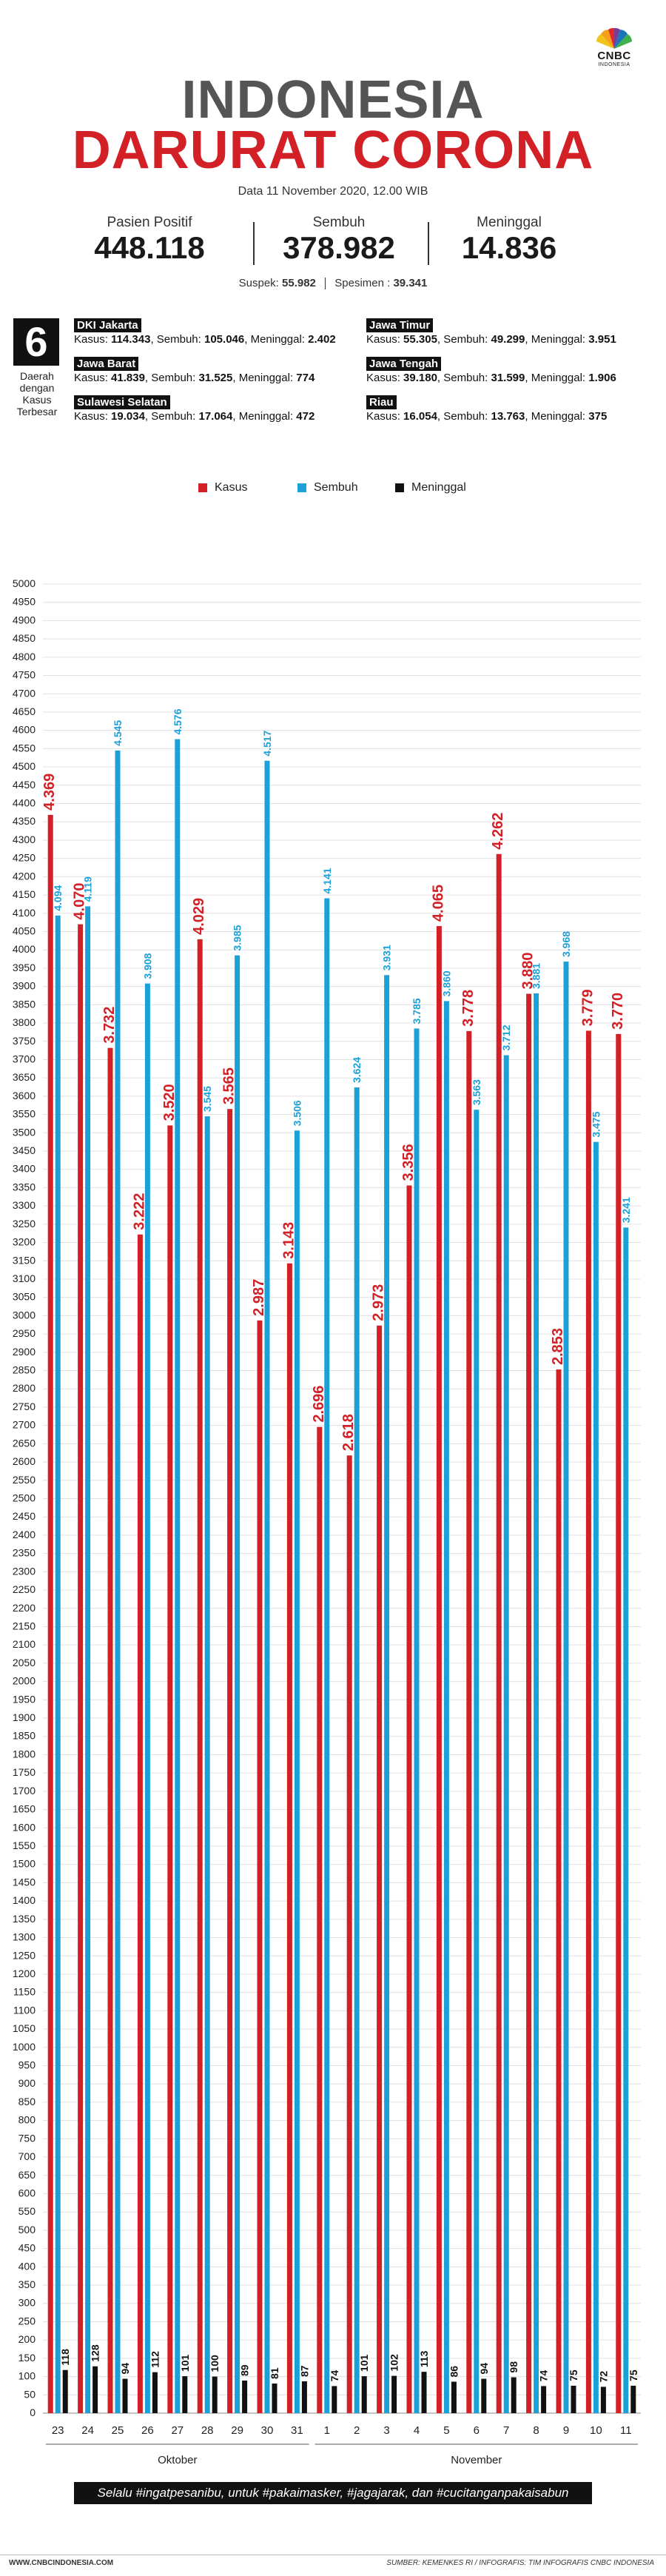 Image resolution: width=666 pixels, height=2576 pixels. Describe the element at coordinates (27, 2266) in the screenshot. I see `y-tick-label: 400` at that location.